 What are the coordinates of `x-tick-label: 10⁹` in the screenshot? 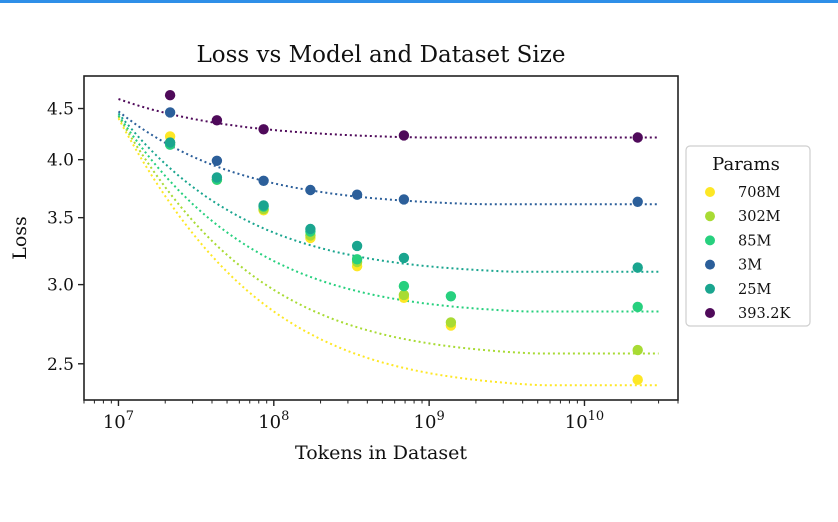 It's located at (429, 421).